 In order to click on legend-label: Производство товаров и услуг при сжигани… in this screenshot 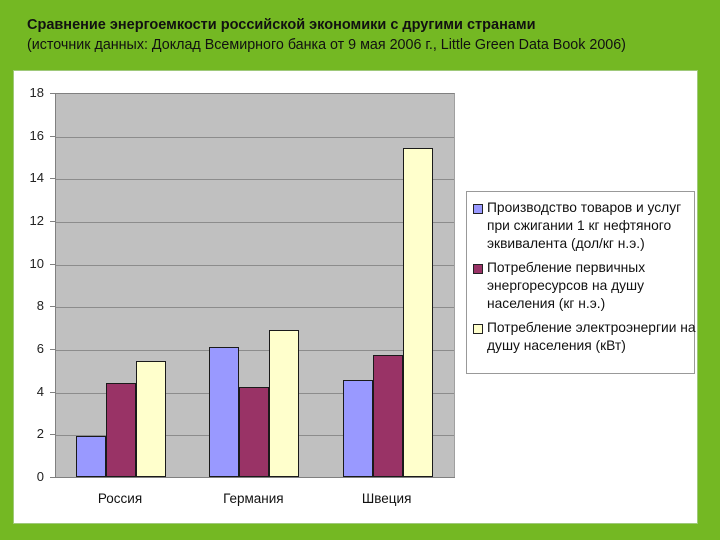, I will do `click(584, 225)`.